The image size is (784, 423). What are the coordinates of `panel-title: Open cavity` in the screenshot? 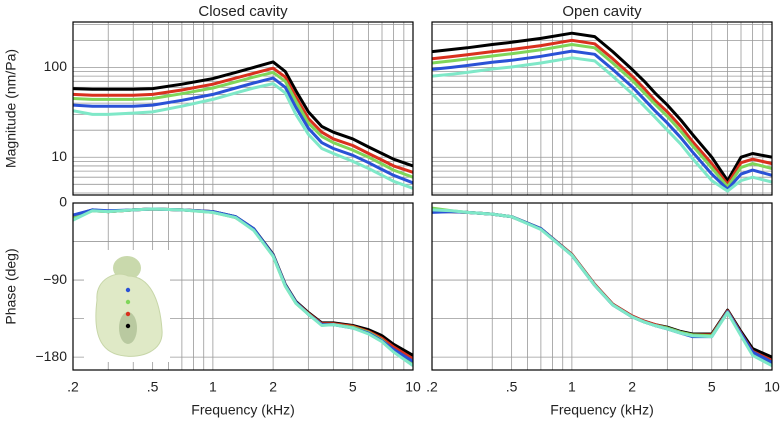 It's located at (602, 11).